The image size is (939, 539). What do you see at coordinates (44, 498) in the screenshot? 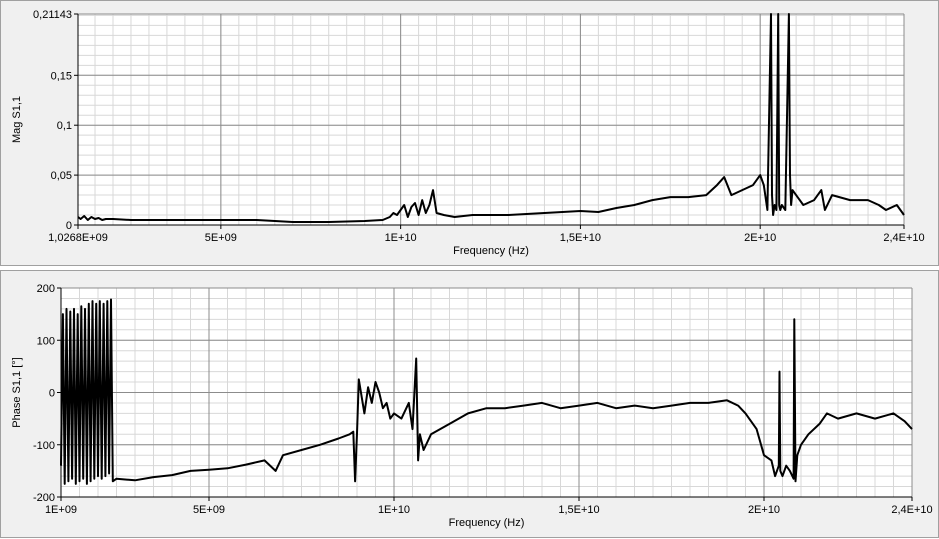
I see `y-tick-label: -200` at bounding box center [44, 498].